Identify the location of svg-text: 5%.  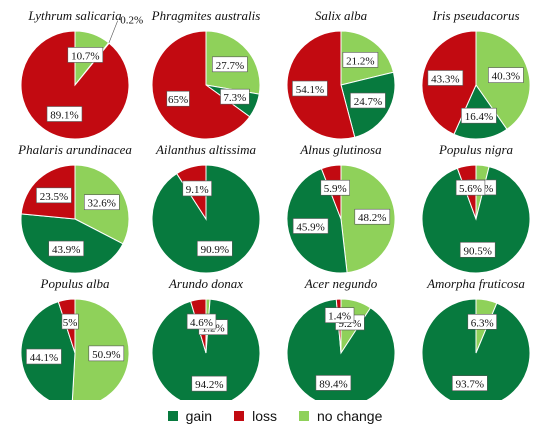
(70, 323).